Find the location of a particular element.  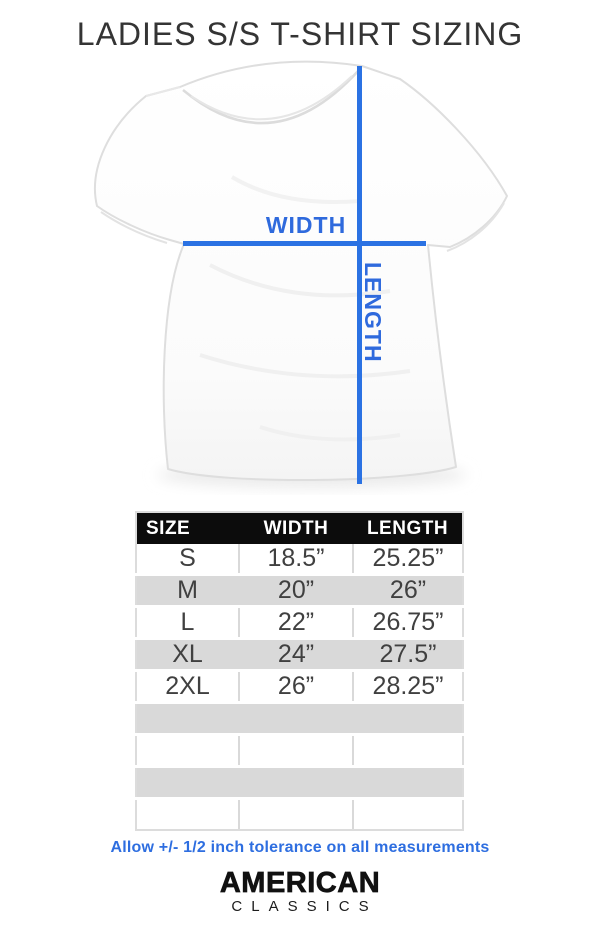

length-label: LENGTH is located at coordinates (373, 312).